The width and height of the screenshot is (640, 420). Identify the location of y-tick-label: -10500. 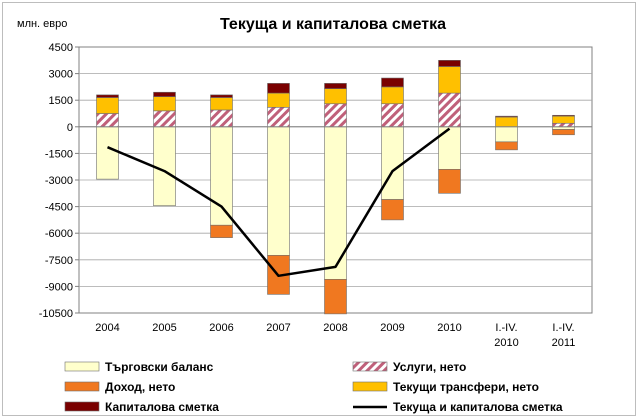
(56, 314).